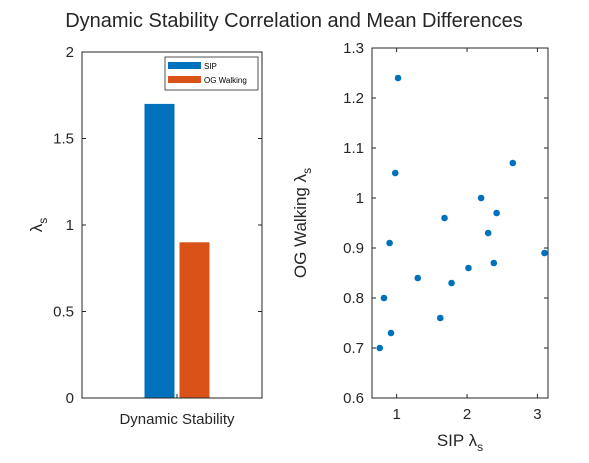 The width and height of the screenshot is (589, 463). I want to click on scatter-ytick-label: 1, so click(360, 198).